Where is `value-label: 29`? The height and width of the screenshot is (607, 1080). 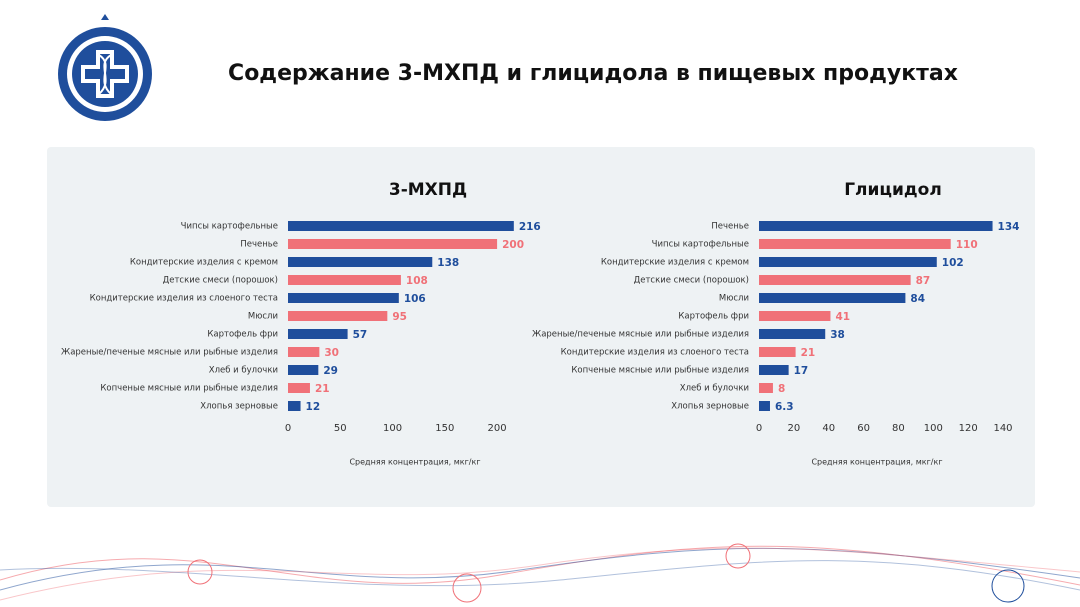
value-label: 29 is located at coordinates (330, 371).